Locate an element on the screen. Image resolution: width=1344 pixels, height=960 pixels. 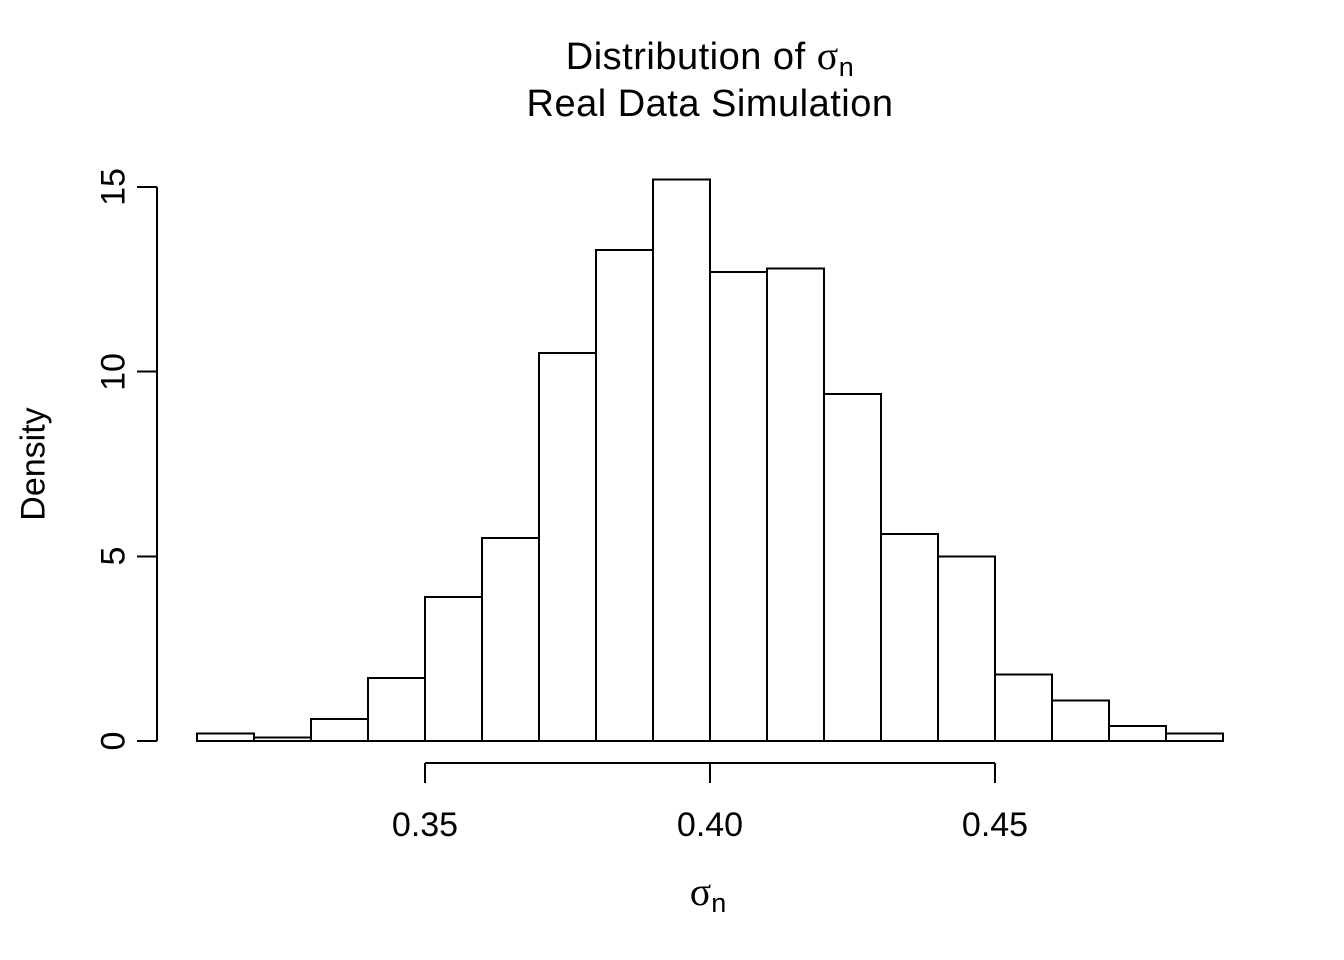
y-axis-tick-label: 10 is located at coordinates (113, 371).